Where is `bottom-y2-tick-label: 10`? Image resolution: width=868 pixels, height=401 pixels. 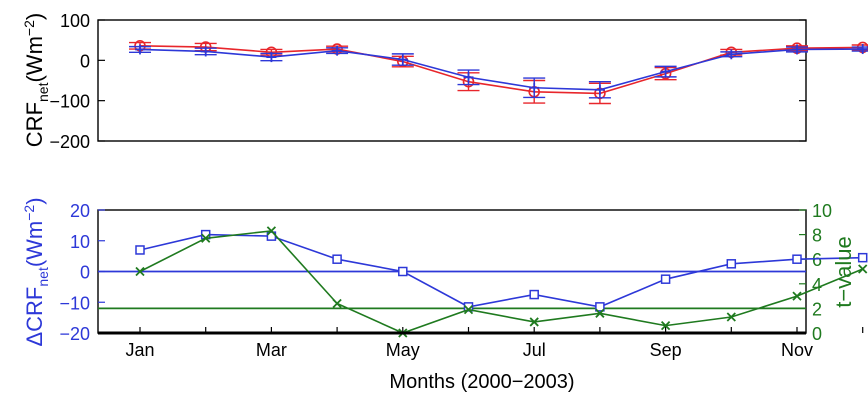 bottom-y2-tick-label: 10 is located at coordinates (822, 211).